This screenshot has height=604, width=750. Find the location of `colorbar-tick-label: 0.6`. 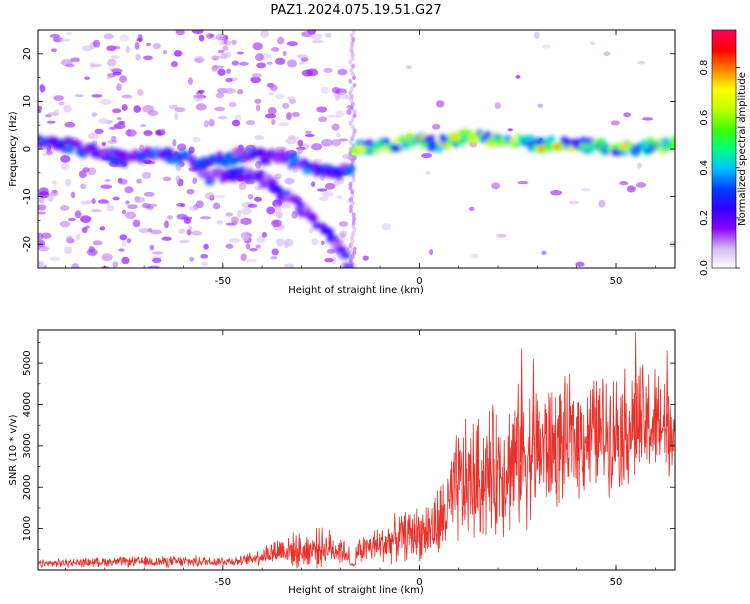

colorbar-tick-label: 0.6 is located at coordinates (704, 118).